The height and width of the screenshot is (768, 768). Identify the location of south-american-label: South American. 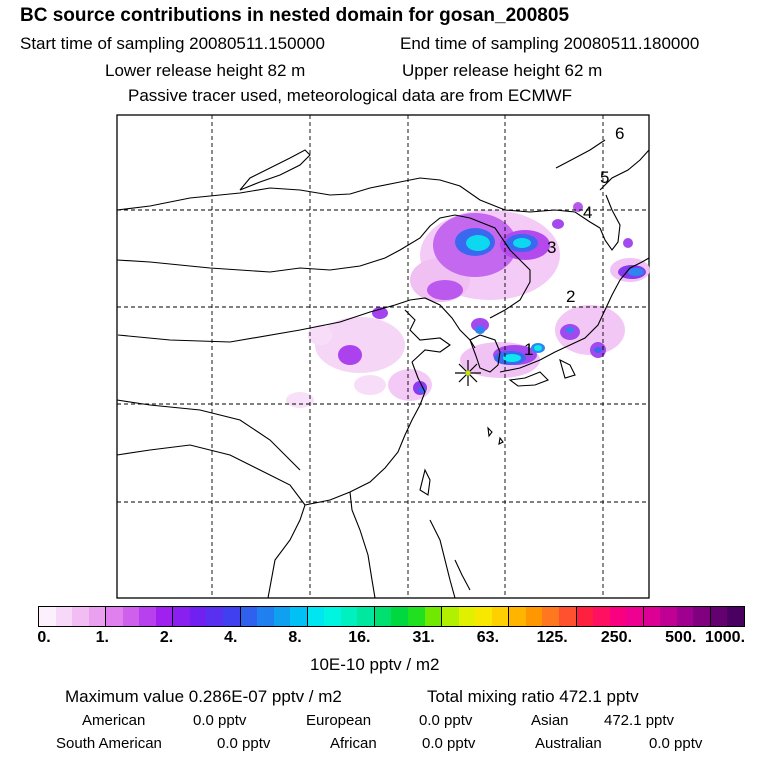
(109, 743).